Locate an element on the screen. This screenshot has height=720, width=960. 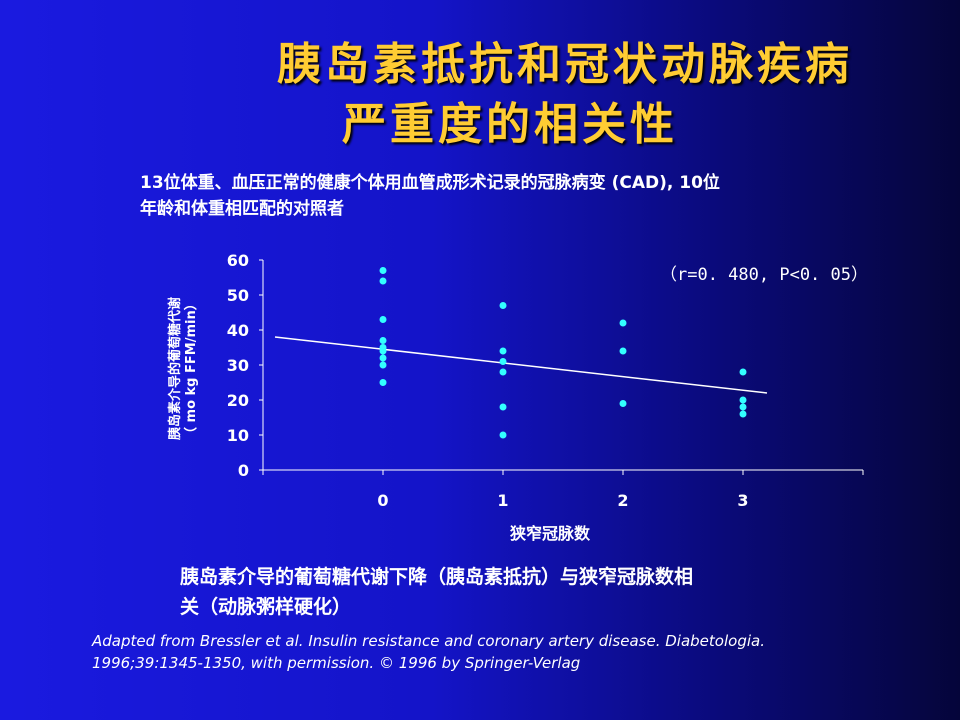
y-tick-label: 60 is located at coordinates (238, 260).